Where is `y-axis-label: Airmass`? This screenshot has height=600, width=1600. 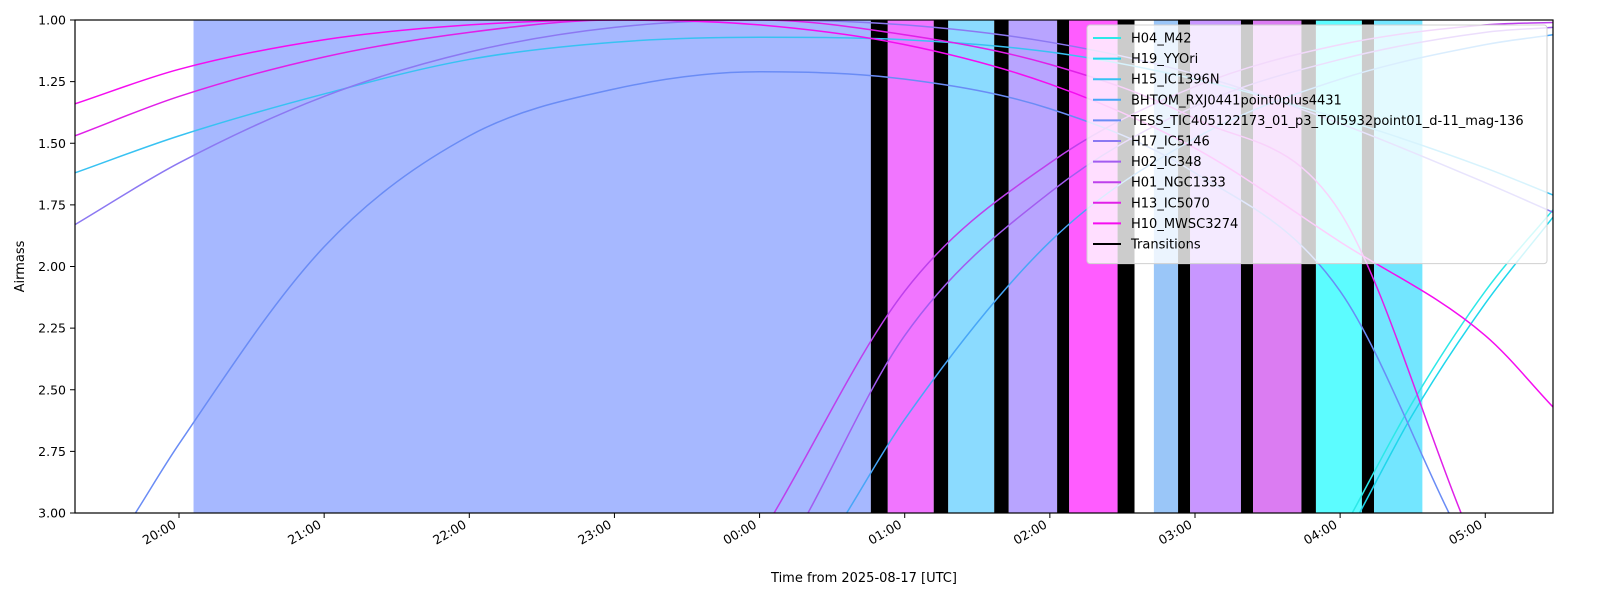 y-axis-label: Airmass is located at coordinates (20, 266).